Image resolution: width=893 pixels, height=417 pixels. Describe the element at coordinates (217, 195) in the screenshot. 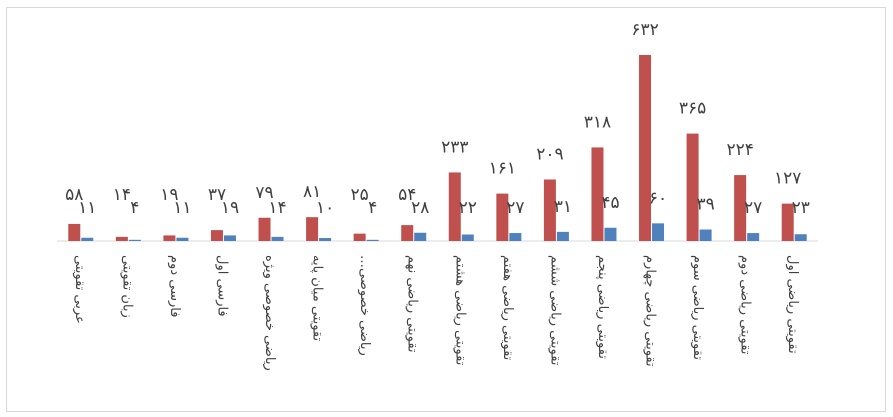

I see `data-label-series1-3: ۳۷` at that location.